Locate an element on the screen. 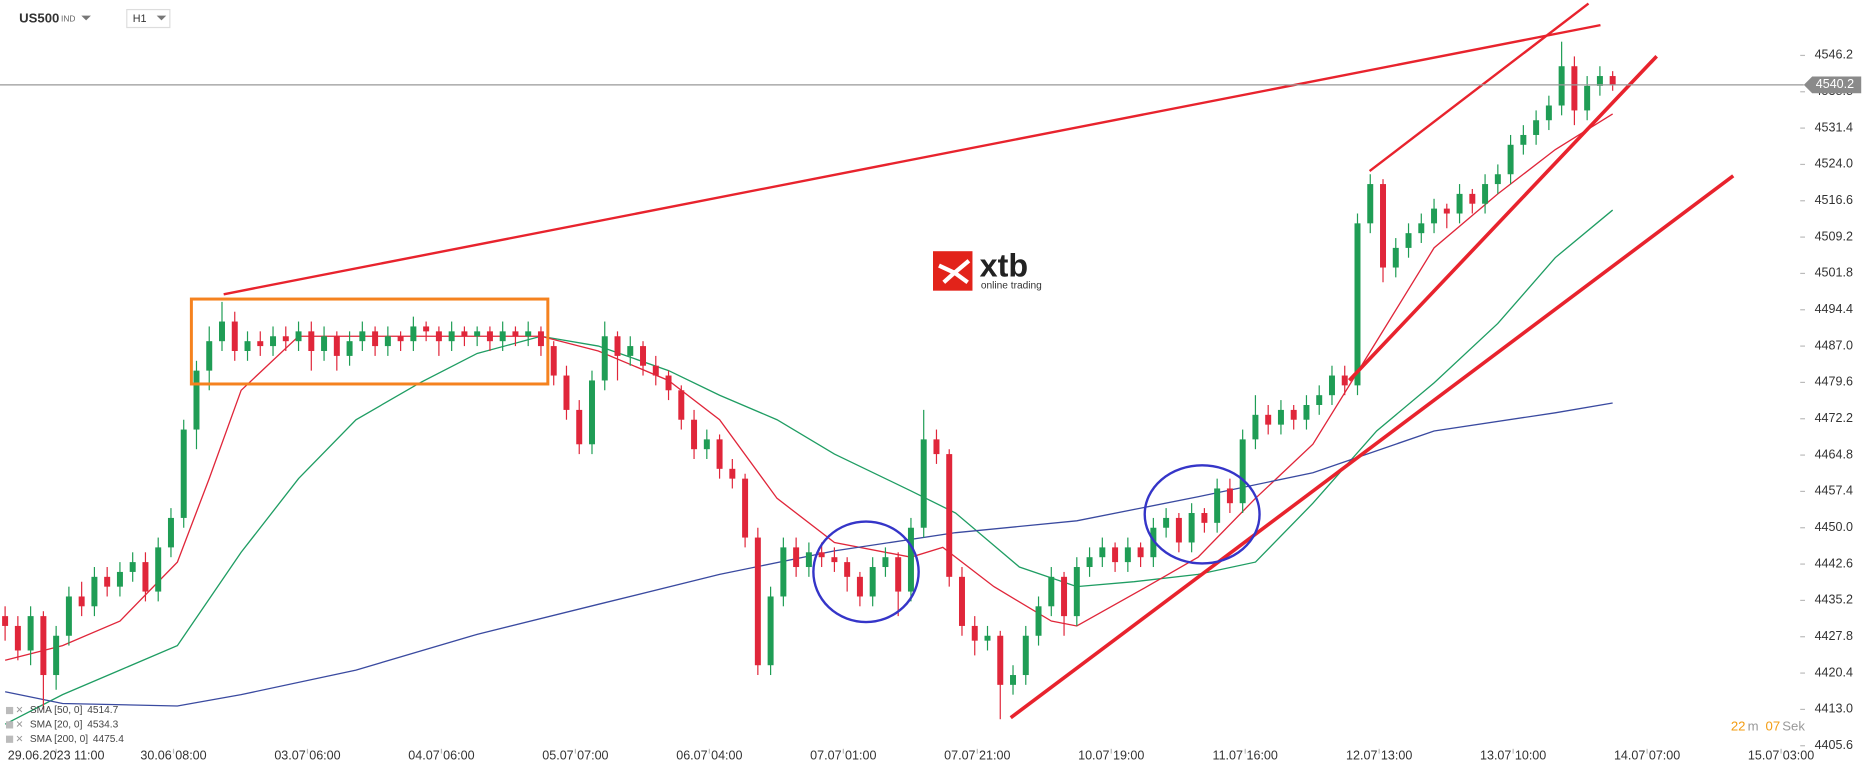 The height and width of the screenshot is (767, 1866). y-tick-label: 4464.8 is located at coordinates (1834, 454).